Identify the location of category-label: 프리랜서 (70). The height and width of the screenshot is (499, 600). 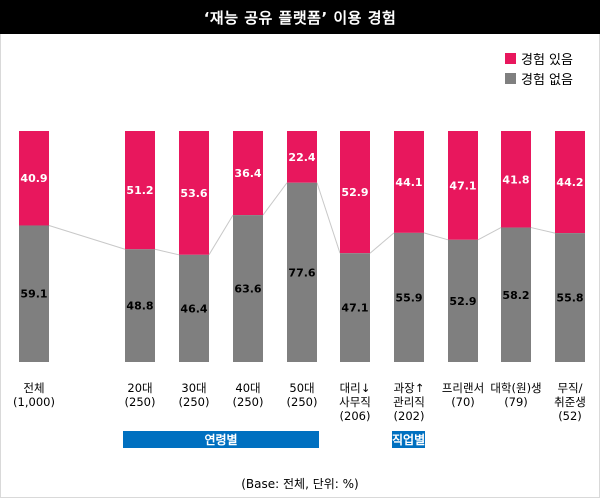
(463, 395).